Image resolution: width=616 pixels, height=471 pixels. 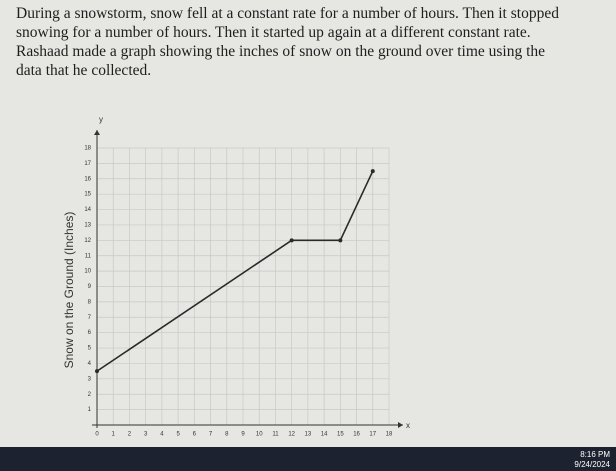 What do you see at coordinates (243, 435) in the screenshot?
I see `x-tick-label: 9` at bounding box center [243, 435].